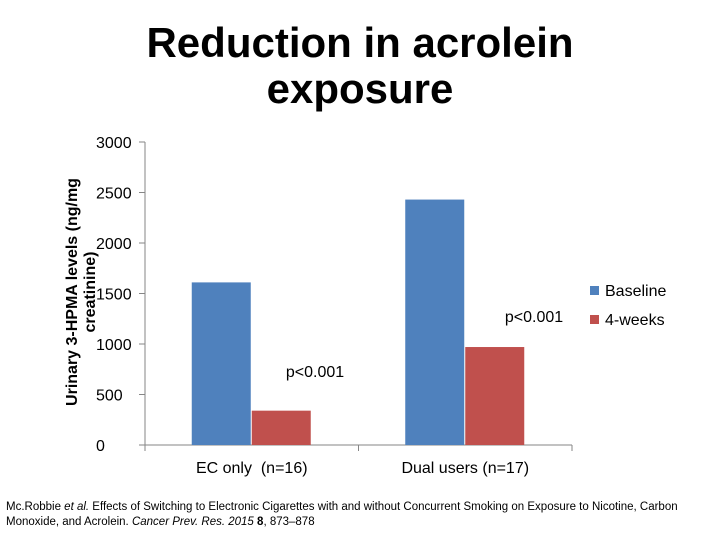  Describe the element at coordinates (77, 507) in the screenshot. I see `citation-etal: et al.` at that location.